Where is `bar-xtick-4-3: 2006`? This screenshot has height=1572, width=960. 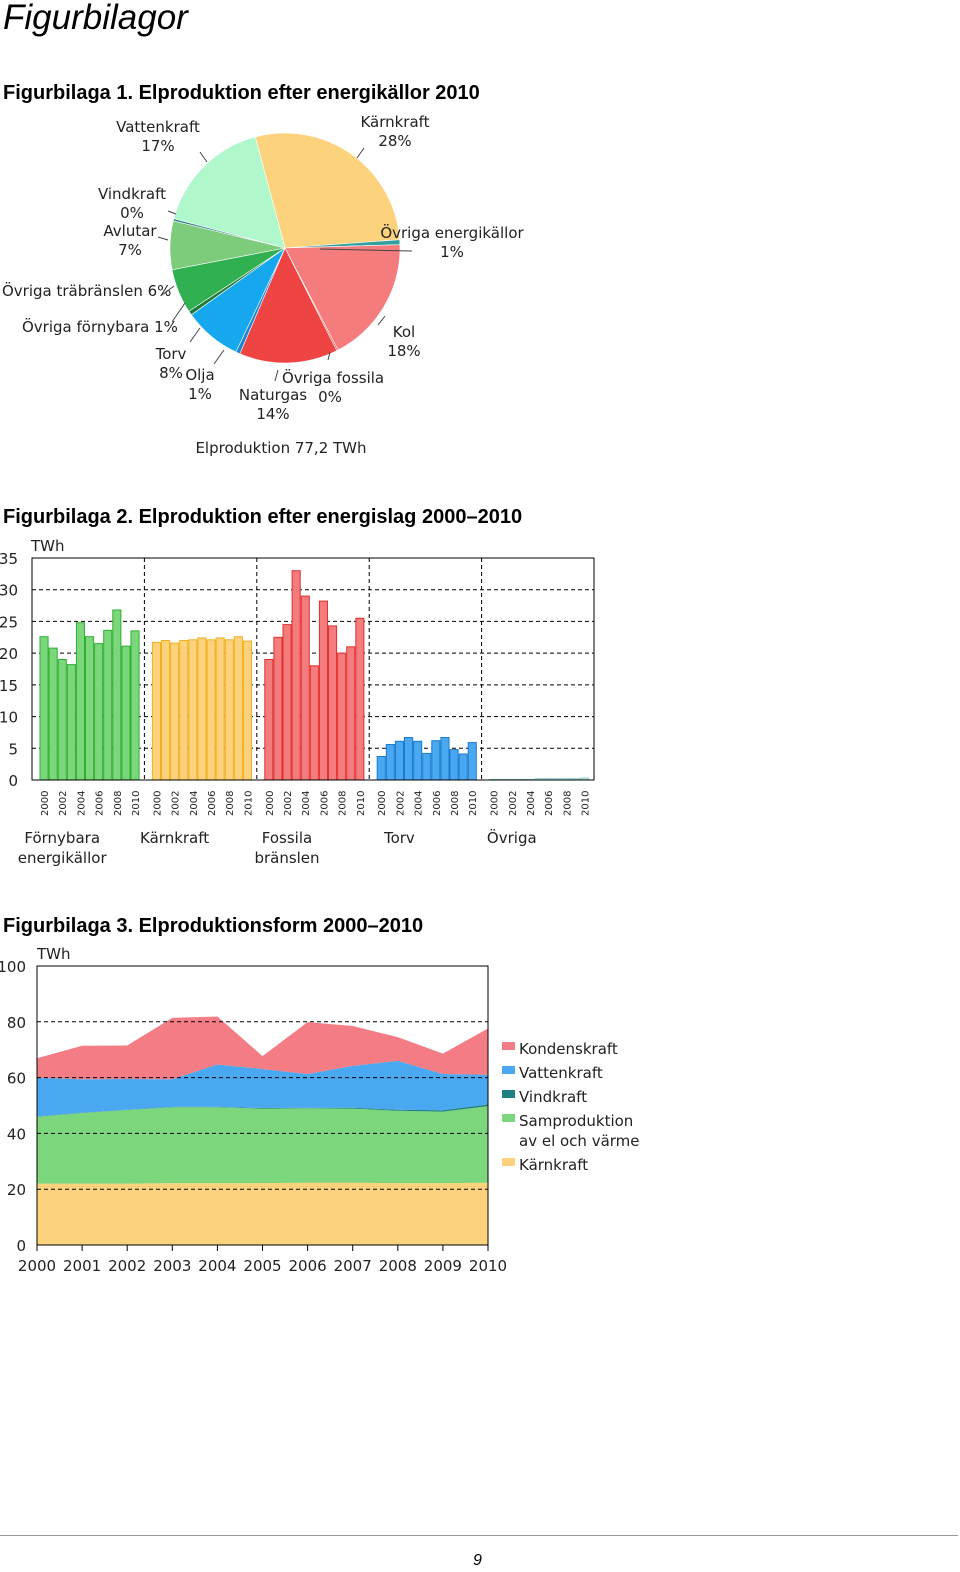 bar-xtick-4-3: 2006 is located at coordinates (549, 803).